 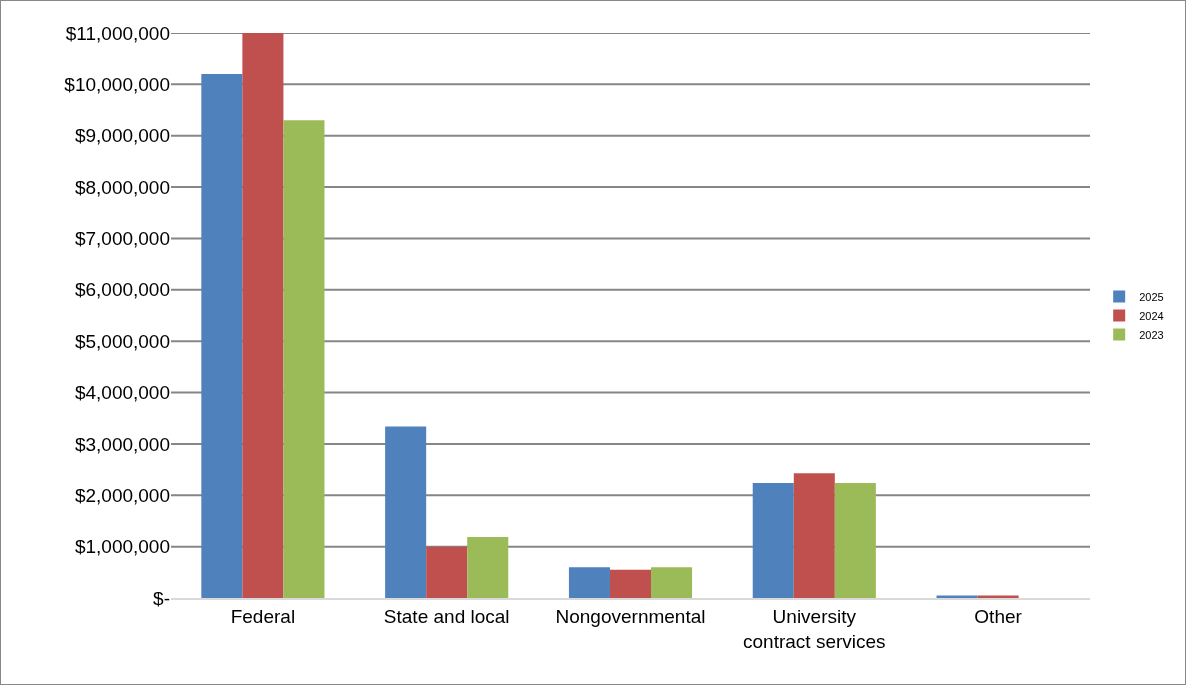 I want to click on y-tick-label: $6,000,000, so click(x=122, y=290).